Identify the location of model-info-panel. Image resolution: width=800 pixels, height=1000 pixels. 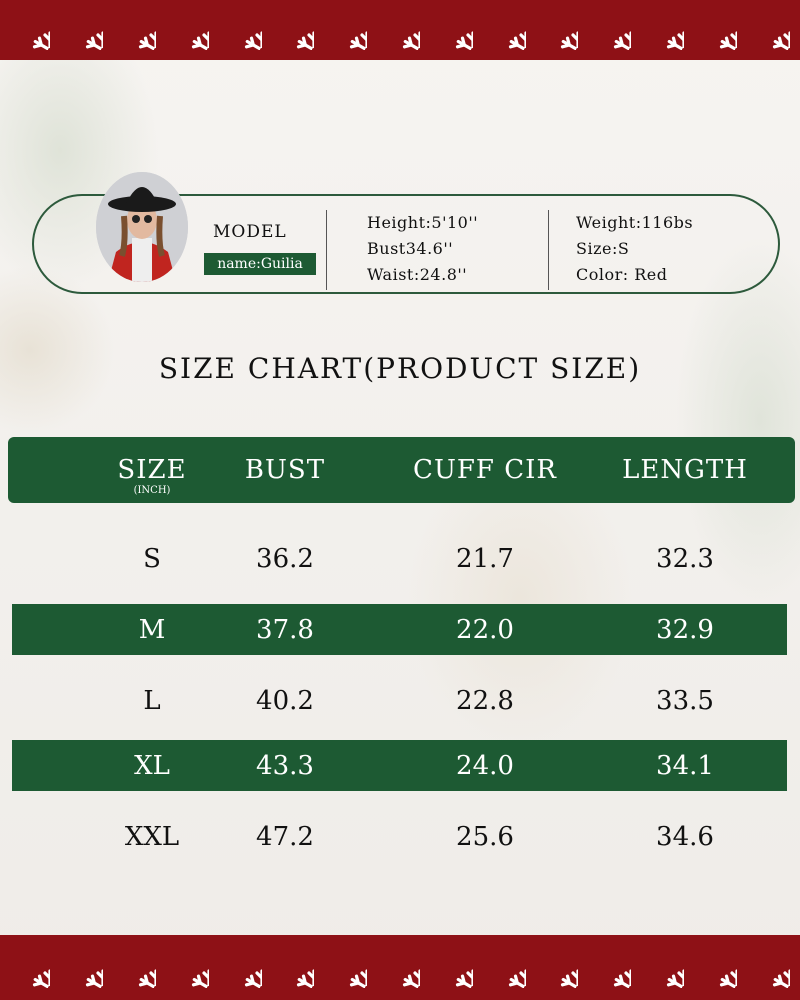
(406, 244).